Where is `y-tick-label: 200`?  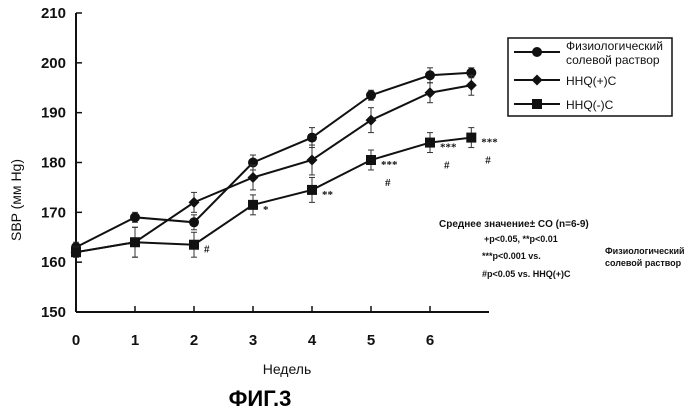 y-tick-label: 200 is located at coordinates (53, 63).